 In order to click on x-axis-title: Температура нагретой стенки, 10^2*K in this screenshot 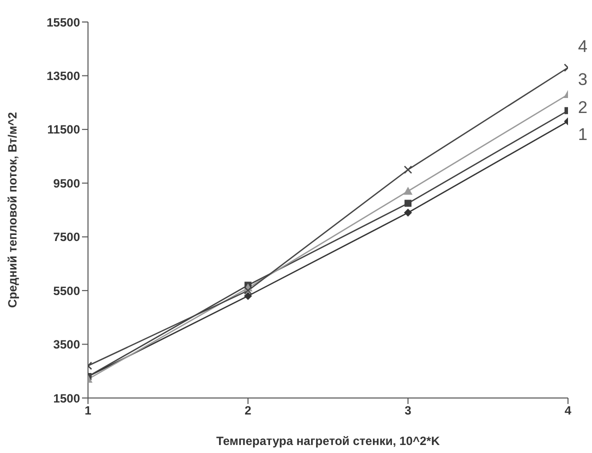, I will do `click(328, 441)`.